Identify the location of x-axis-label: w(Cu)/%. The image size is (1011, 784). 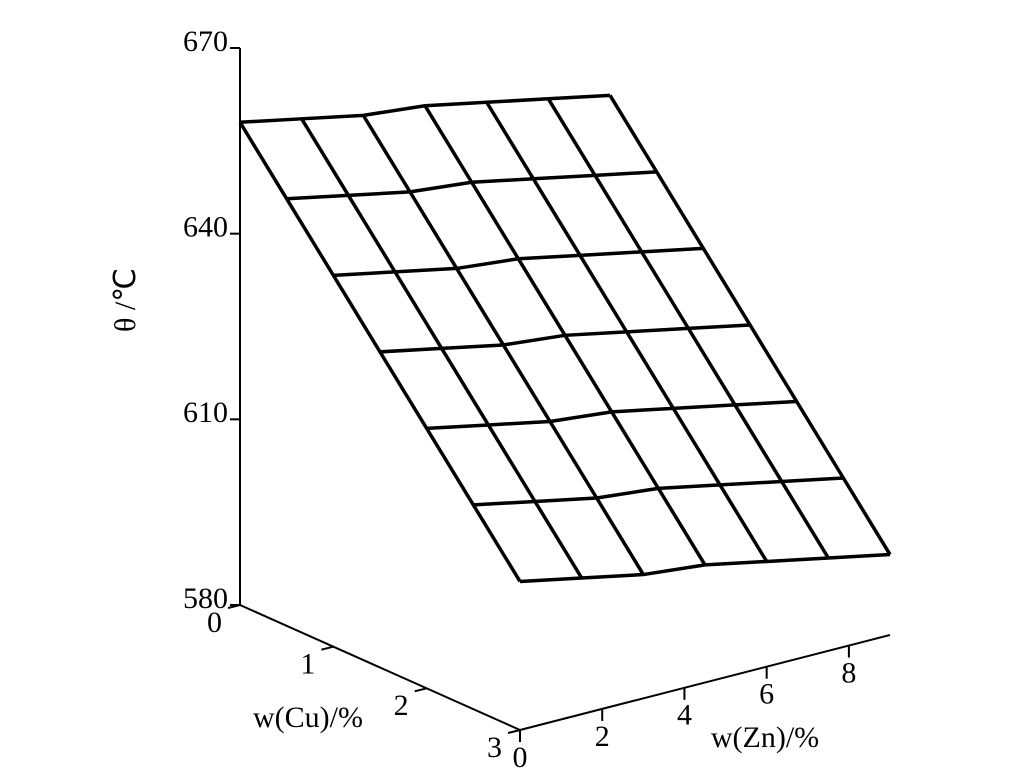
(308, 717).